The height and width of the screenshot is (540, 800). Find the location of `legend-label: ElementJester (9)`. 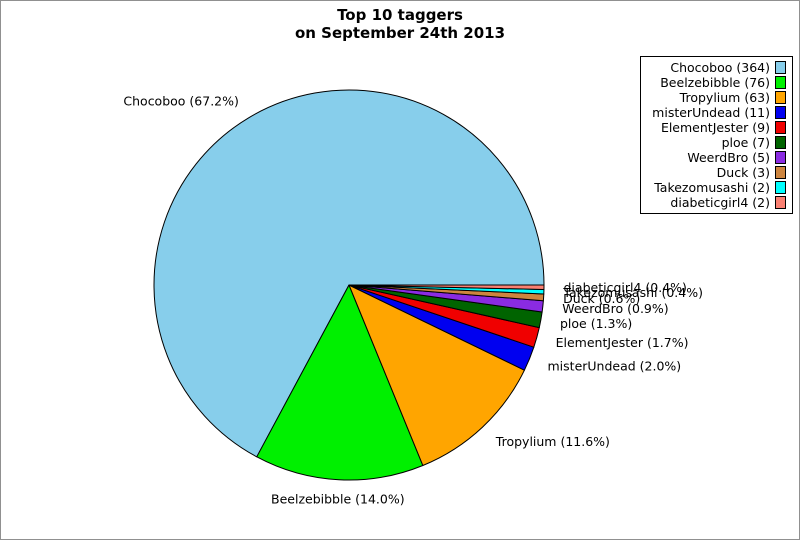

legend-label: ElementJester (9) is located at coordinates (715, 127).